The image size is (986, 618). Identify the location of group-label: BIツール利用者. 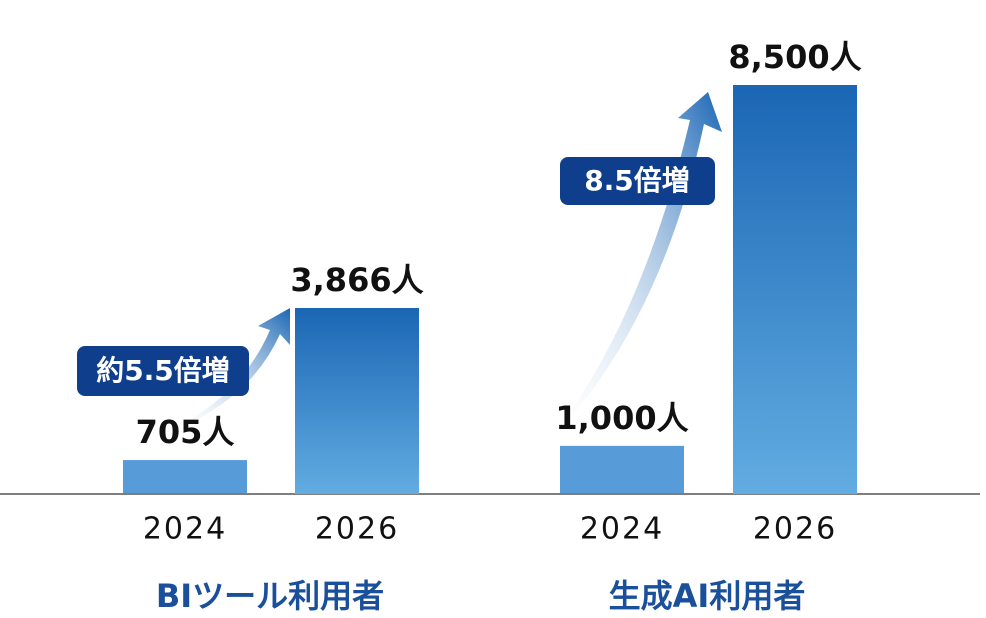
(270, 596).